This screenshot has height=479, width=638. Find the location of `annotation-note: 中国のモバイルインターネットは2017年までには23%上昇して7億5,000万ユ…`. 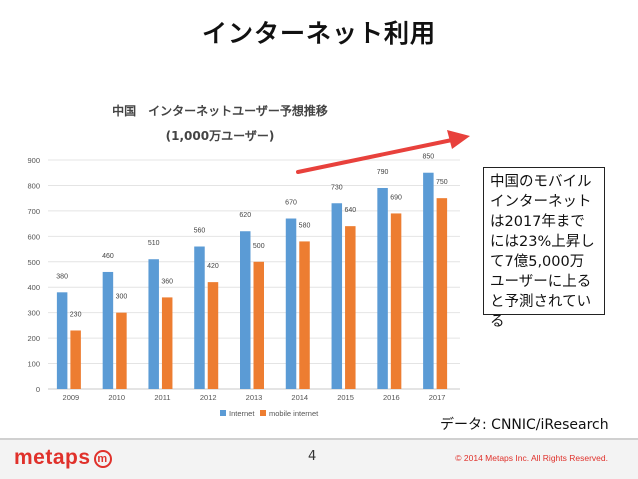

annotation-note: 中国のモバイルインターネットは2017年までには23%上昇して7億5,000万ユ… is located at coordinates (544, 248).